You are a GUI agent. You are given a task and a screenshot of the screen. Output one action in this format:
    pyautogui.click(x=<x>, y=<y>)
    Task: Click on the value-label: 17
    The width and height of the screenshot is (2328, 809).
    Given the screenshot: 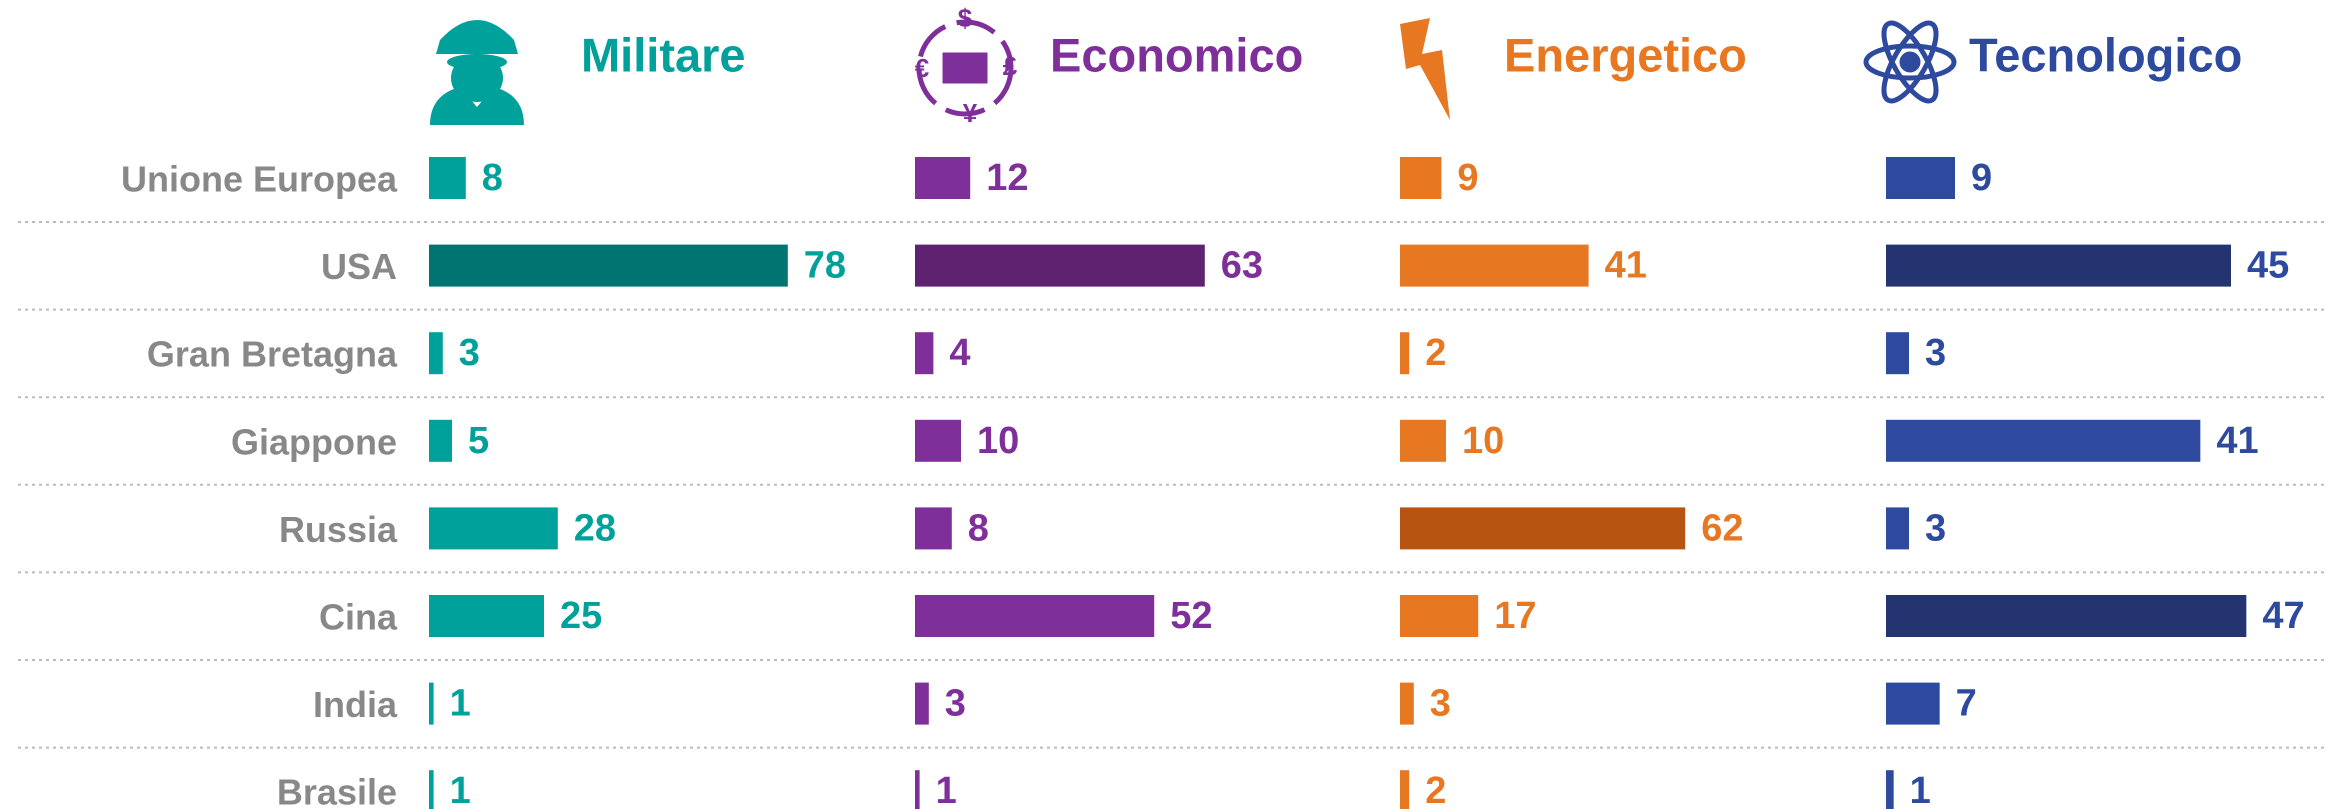 What is the action you would take?
    pyautogui.click(x=1515, y=616)
    